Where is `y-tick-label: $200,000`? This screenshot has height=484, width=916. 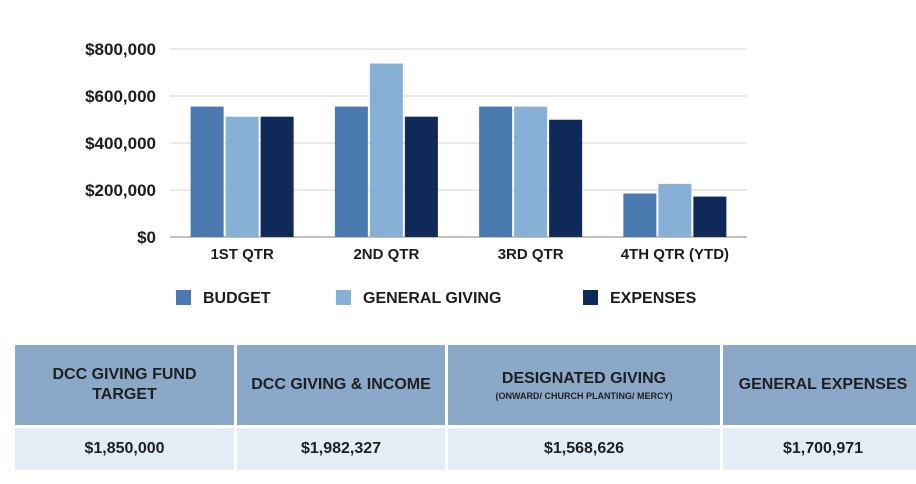
y-tick-label: $200,000 is located at coordinates (120, 190).